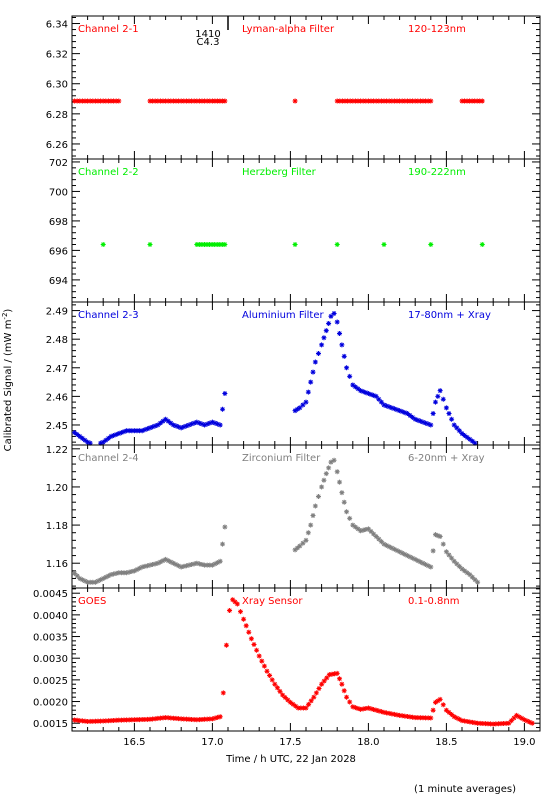 The width and height of the screenshot is (550, 800). Describe the element at coordinates (57, 426) in the screenshot. I see `y-tick-label: 2.45` at that location.